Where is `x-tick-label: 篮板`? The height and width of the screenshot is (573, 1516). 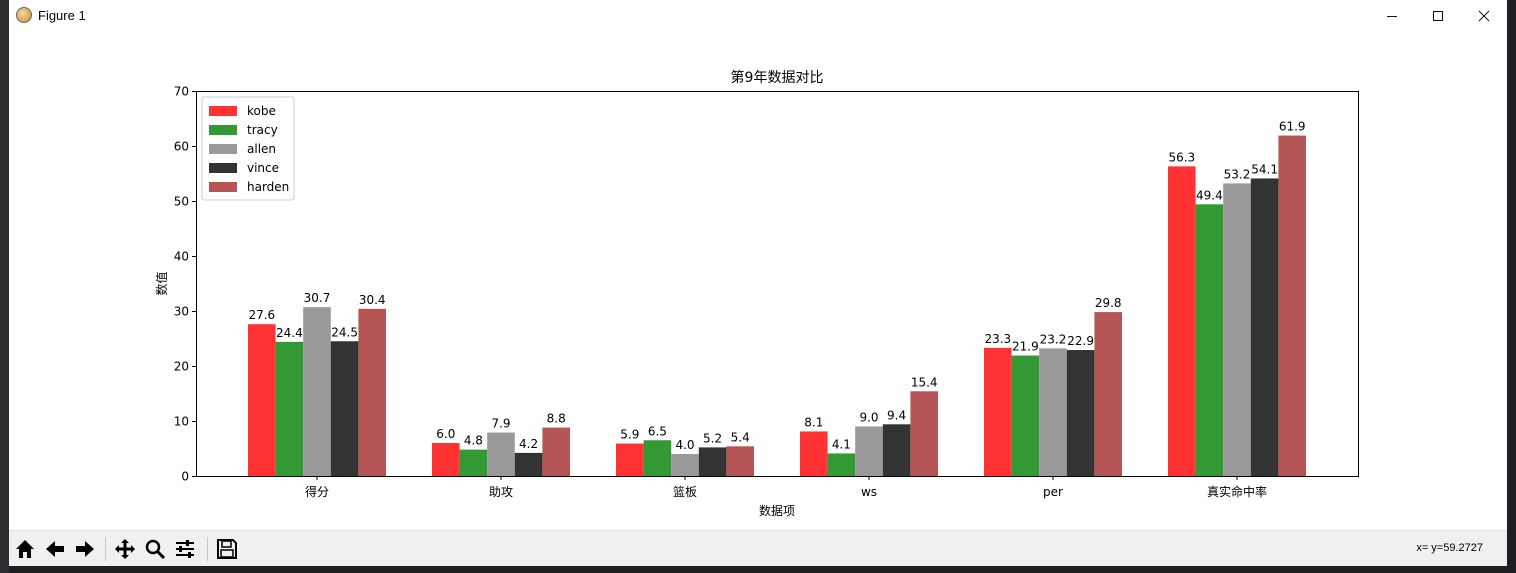 x-tick-label: 篮板 is located at coordinates (685, 491).